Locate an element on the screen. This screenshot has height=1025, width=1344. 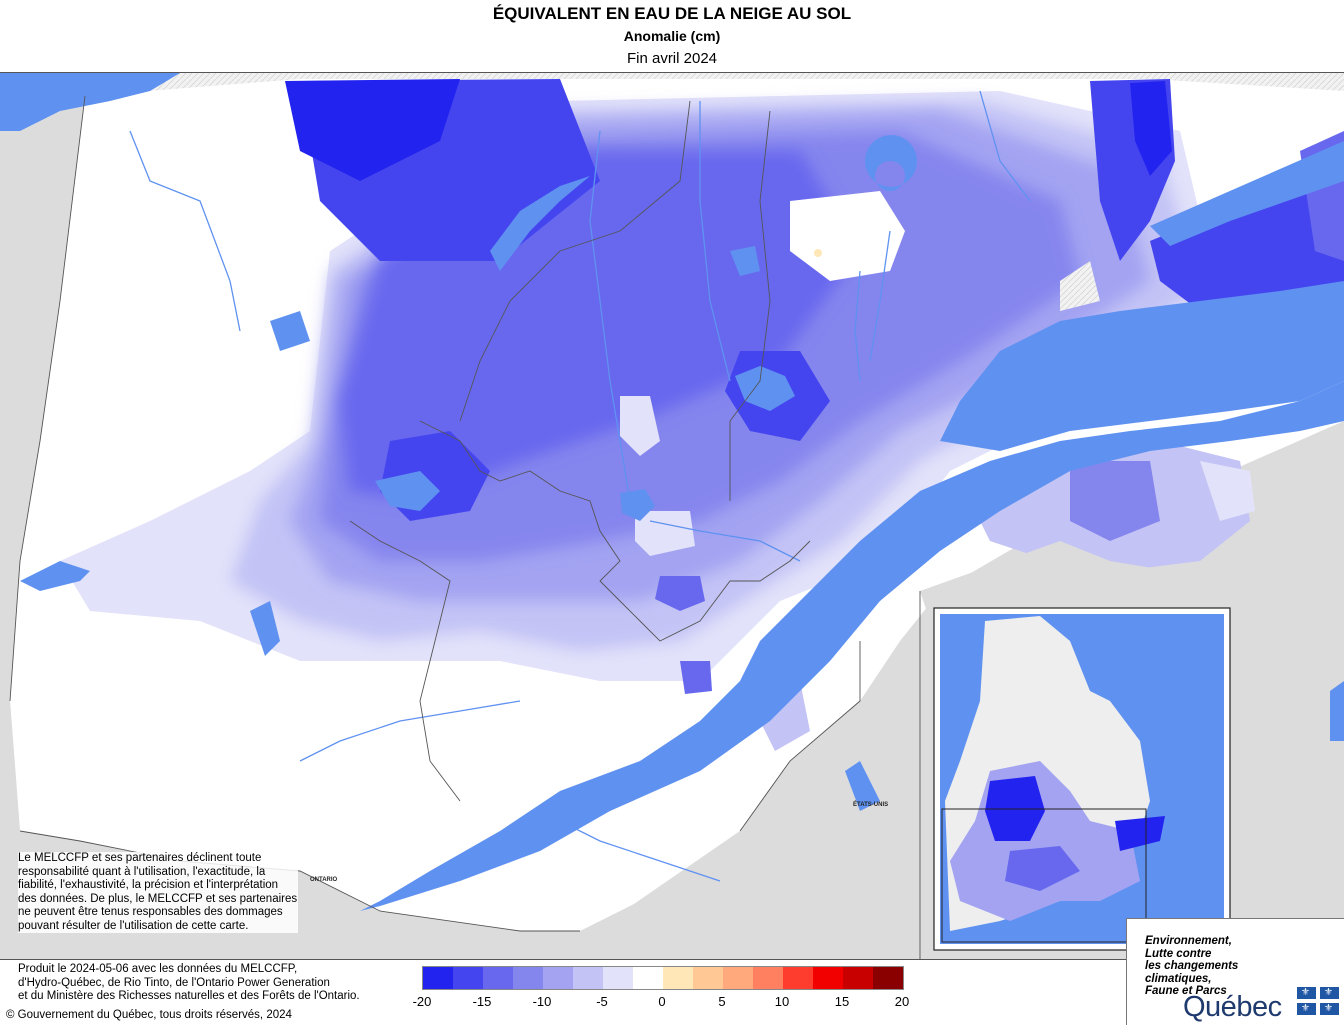
inset-locator-map is located at coordinates (1082, 779).